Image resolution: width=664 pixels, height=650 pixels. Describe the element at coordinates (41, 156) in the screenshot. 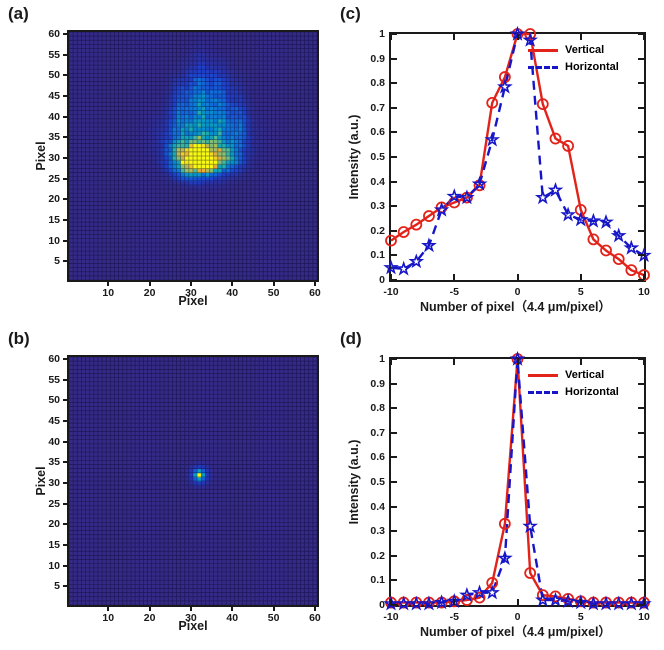

I see `panel-a-y-axis-label: Pixel` at that location.